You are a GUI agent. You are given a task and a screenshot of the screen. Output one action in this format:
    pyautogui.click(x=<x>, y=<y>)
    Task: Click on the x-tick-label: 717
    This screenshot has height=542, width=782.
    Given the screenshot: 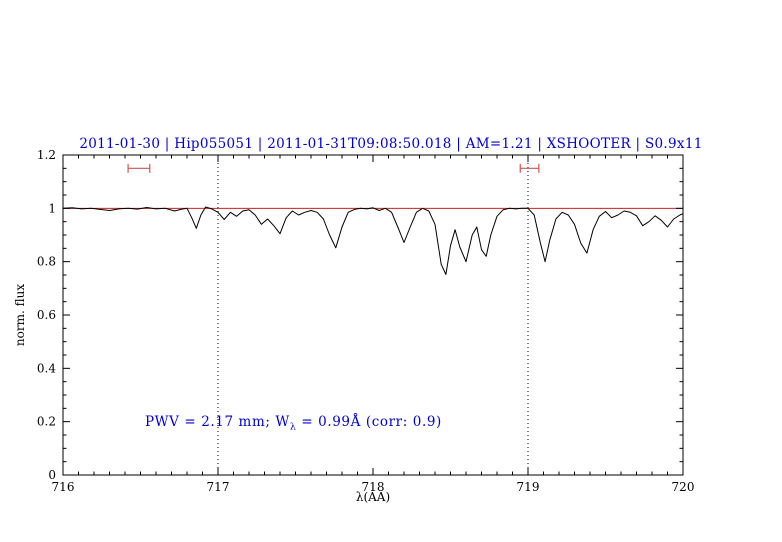 What is the action you would take?
    pyautogui.click(x=218, y=487)
    